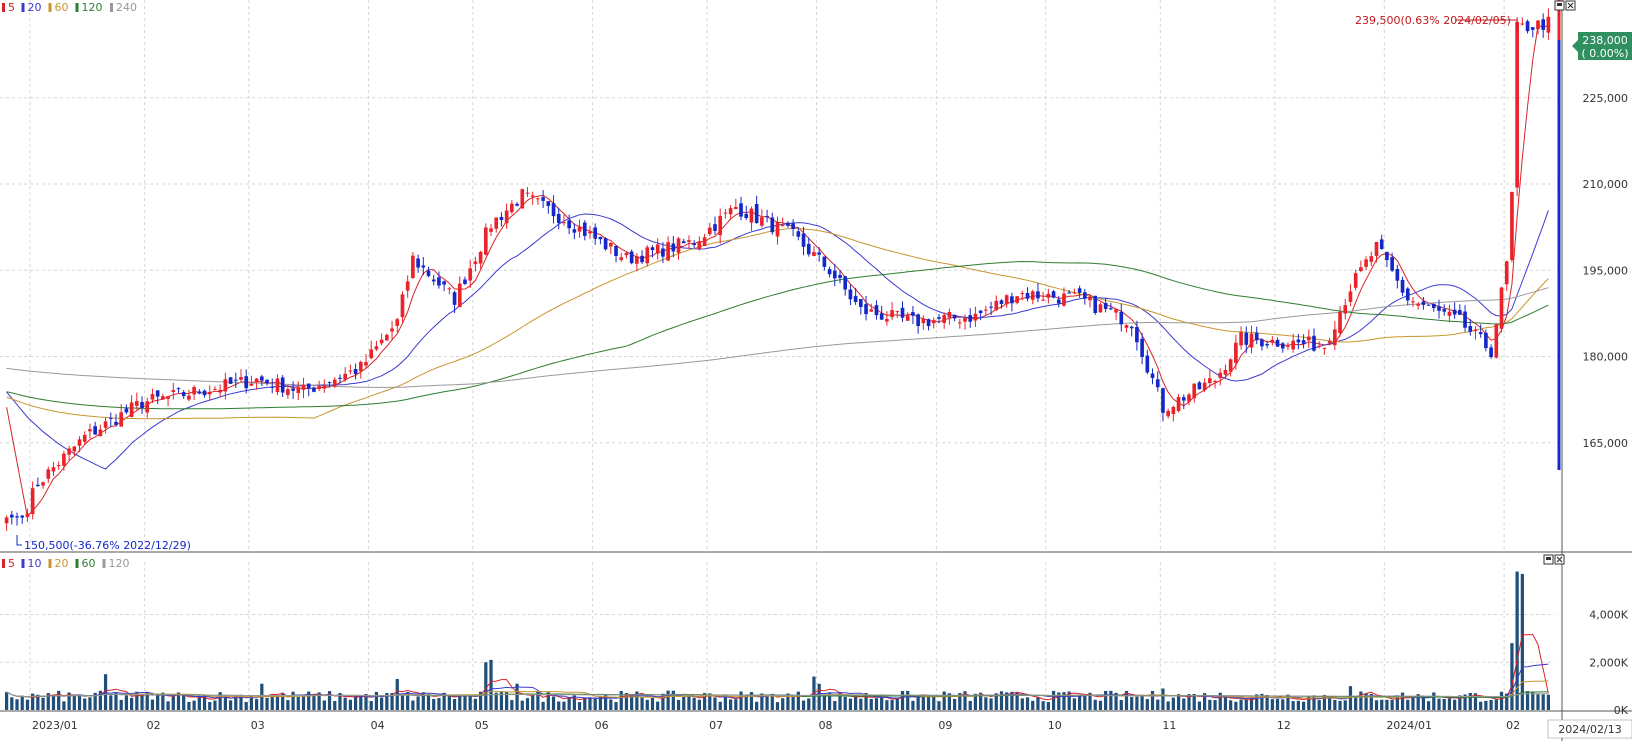 The width and height of the screenshot is (1632, 745). What do you see at coordinates (1284, 725) in the screenshot?
I see `x-tick-label: 12` at bounding box center [1284, 725].